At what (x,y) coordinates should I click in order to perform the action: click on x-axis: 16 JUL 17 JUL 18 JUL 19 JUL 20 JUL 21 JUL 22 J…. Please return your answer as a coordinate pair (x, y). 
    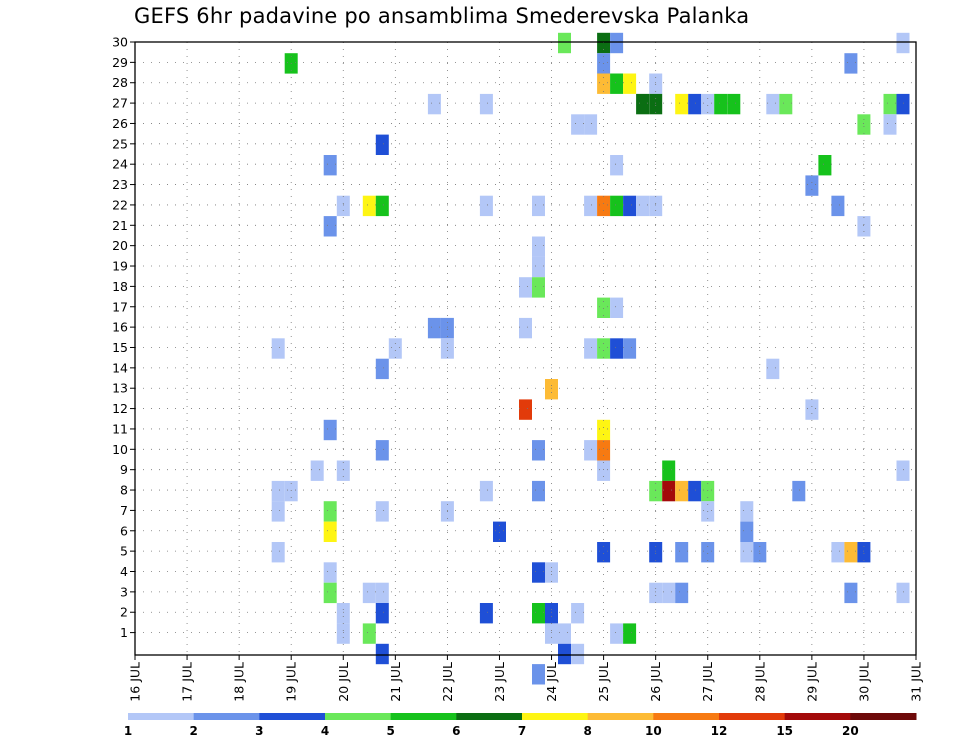
    Looking at the image, I should click on (526, 678).